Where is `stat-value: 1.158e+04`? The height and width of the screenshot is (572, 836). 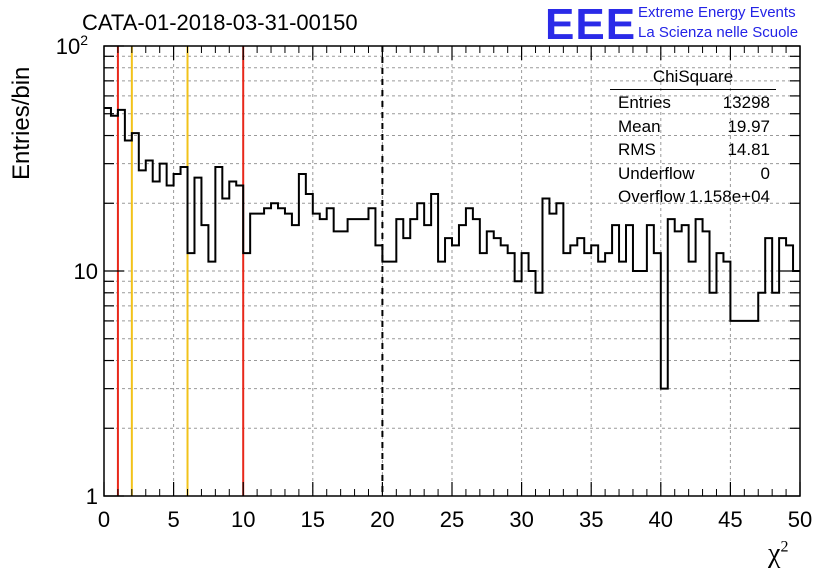
stat-value: 1.158e+04 is located at coordinates (729, 196).